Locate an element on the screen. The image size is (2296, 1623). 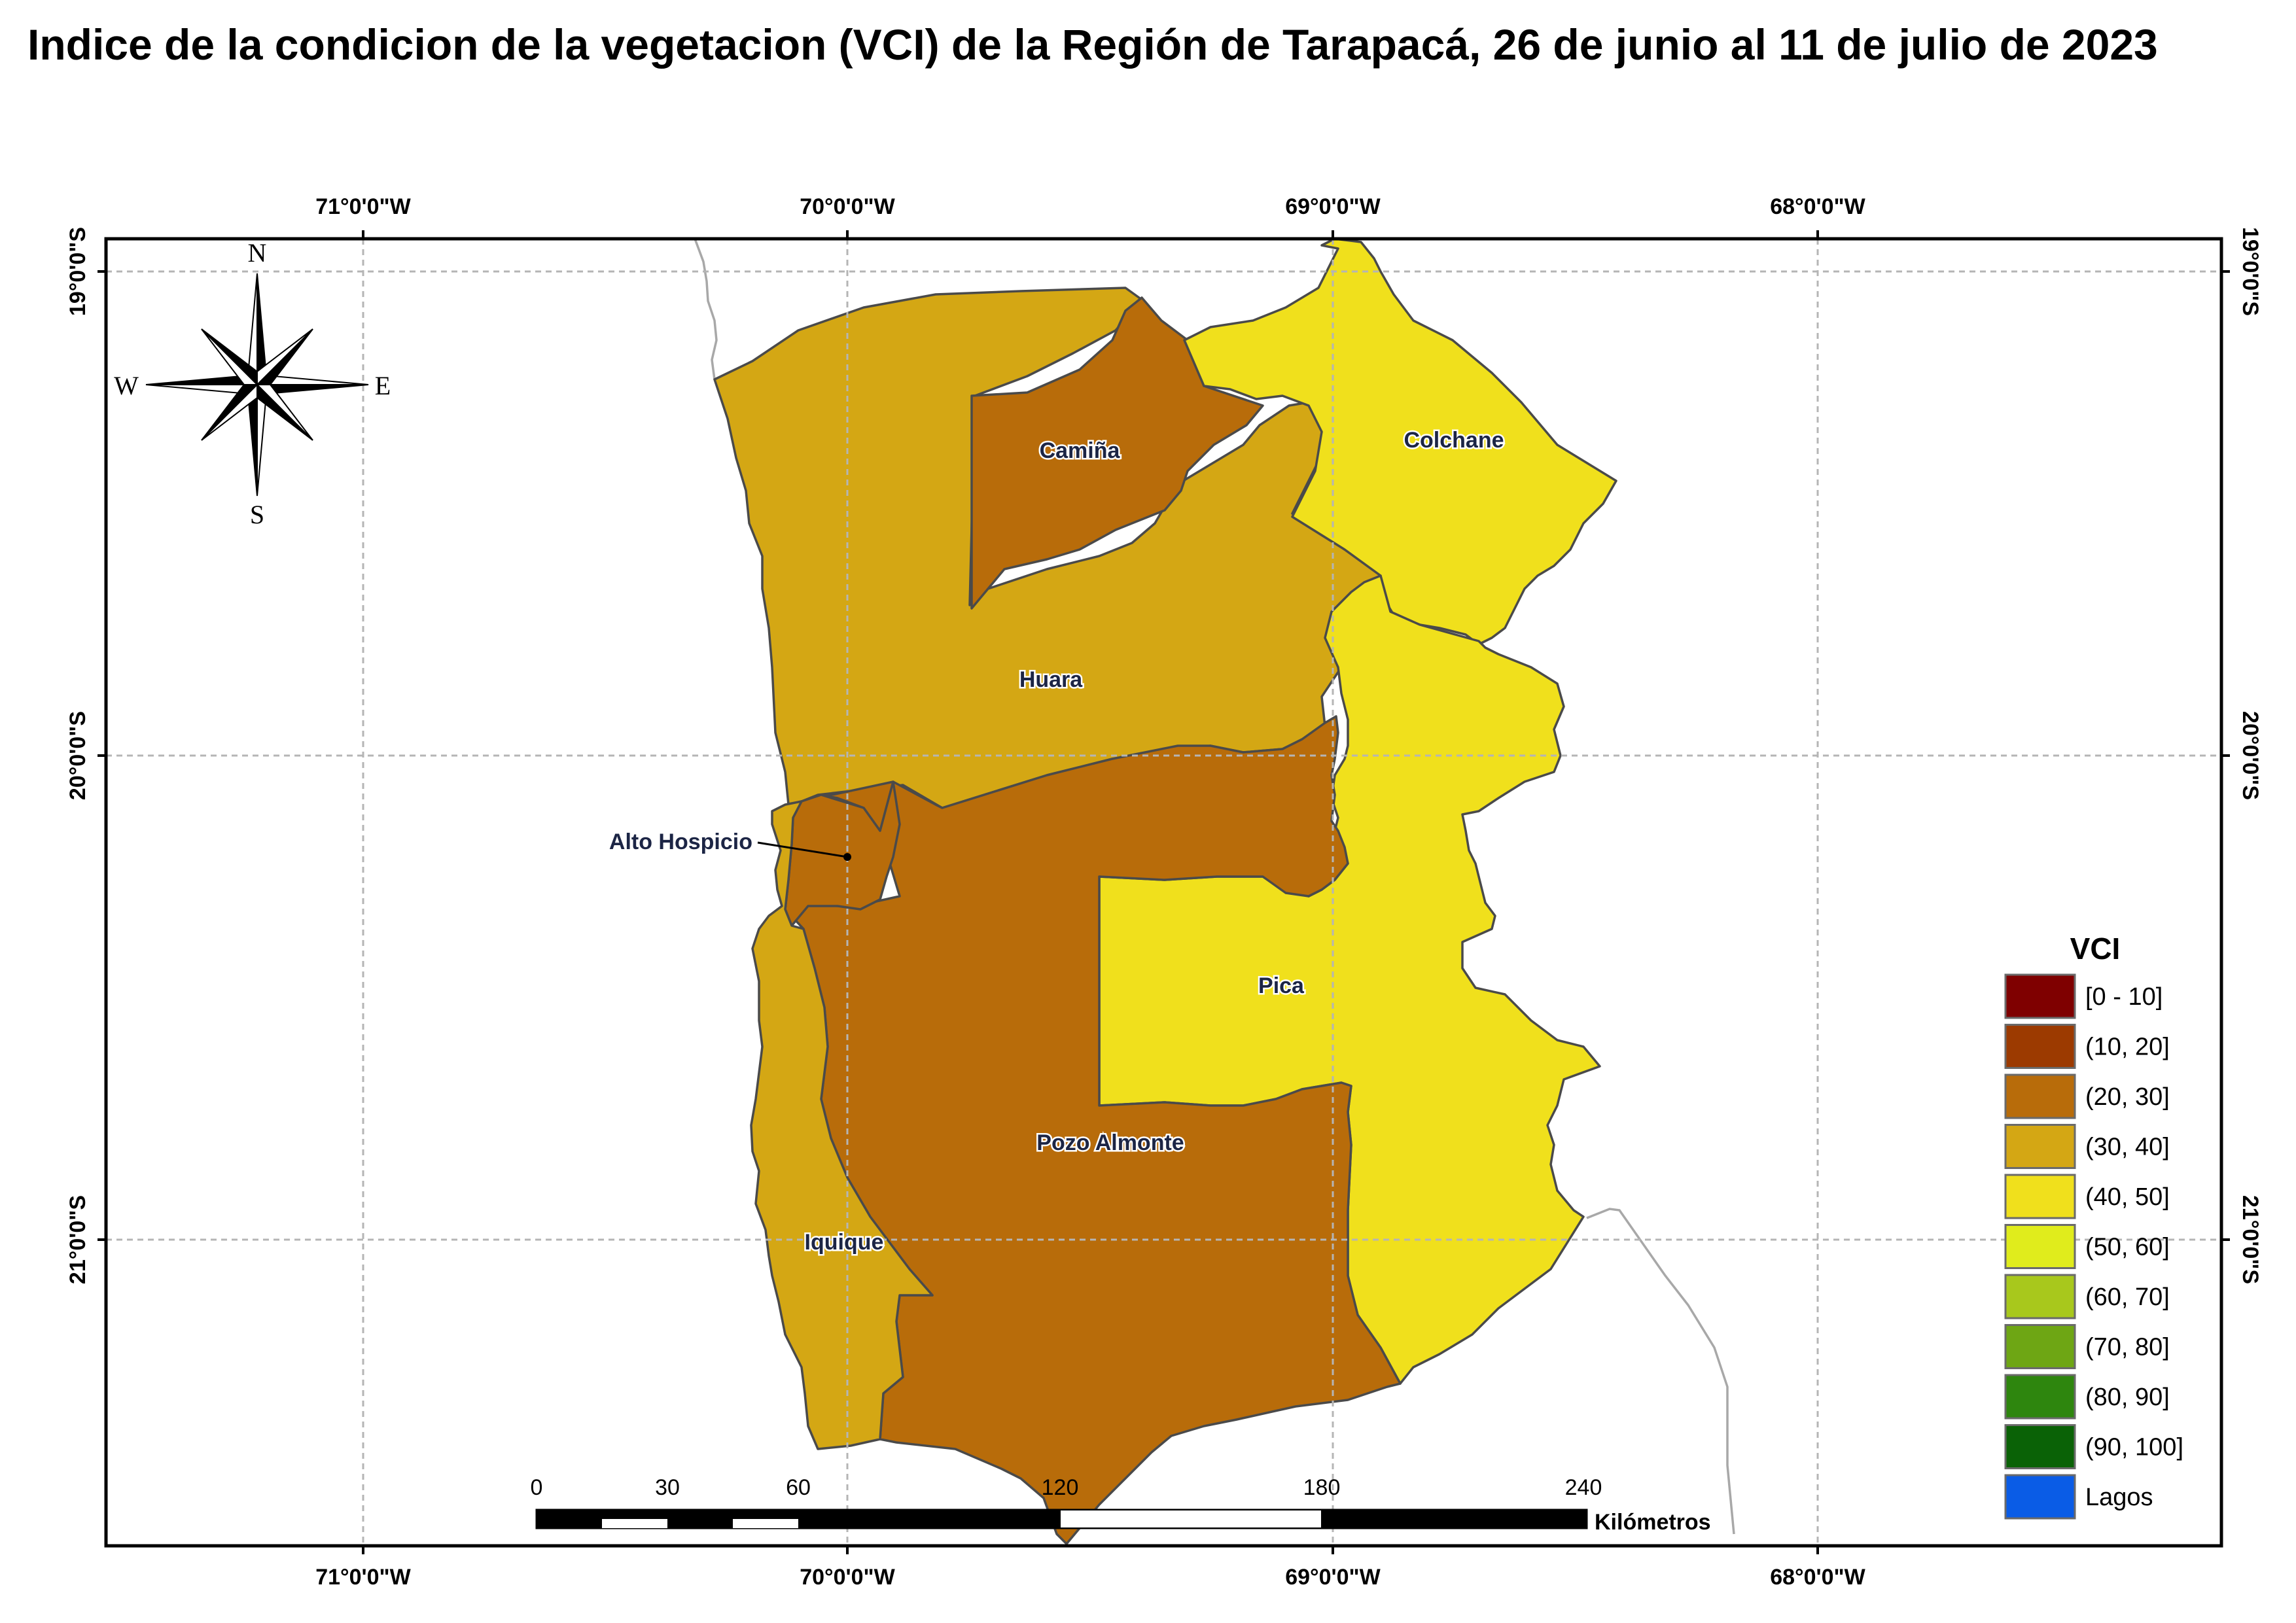
legend-label-9: (90, 100] is located at coordinates (2134, 1447).